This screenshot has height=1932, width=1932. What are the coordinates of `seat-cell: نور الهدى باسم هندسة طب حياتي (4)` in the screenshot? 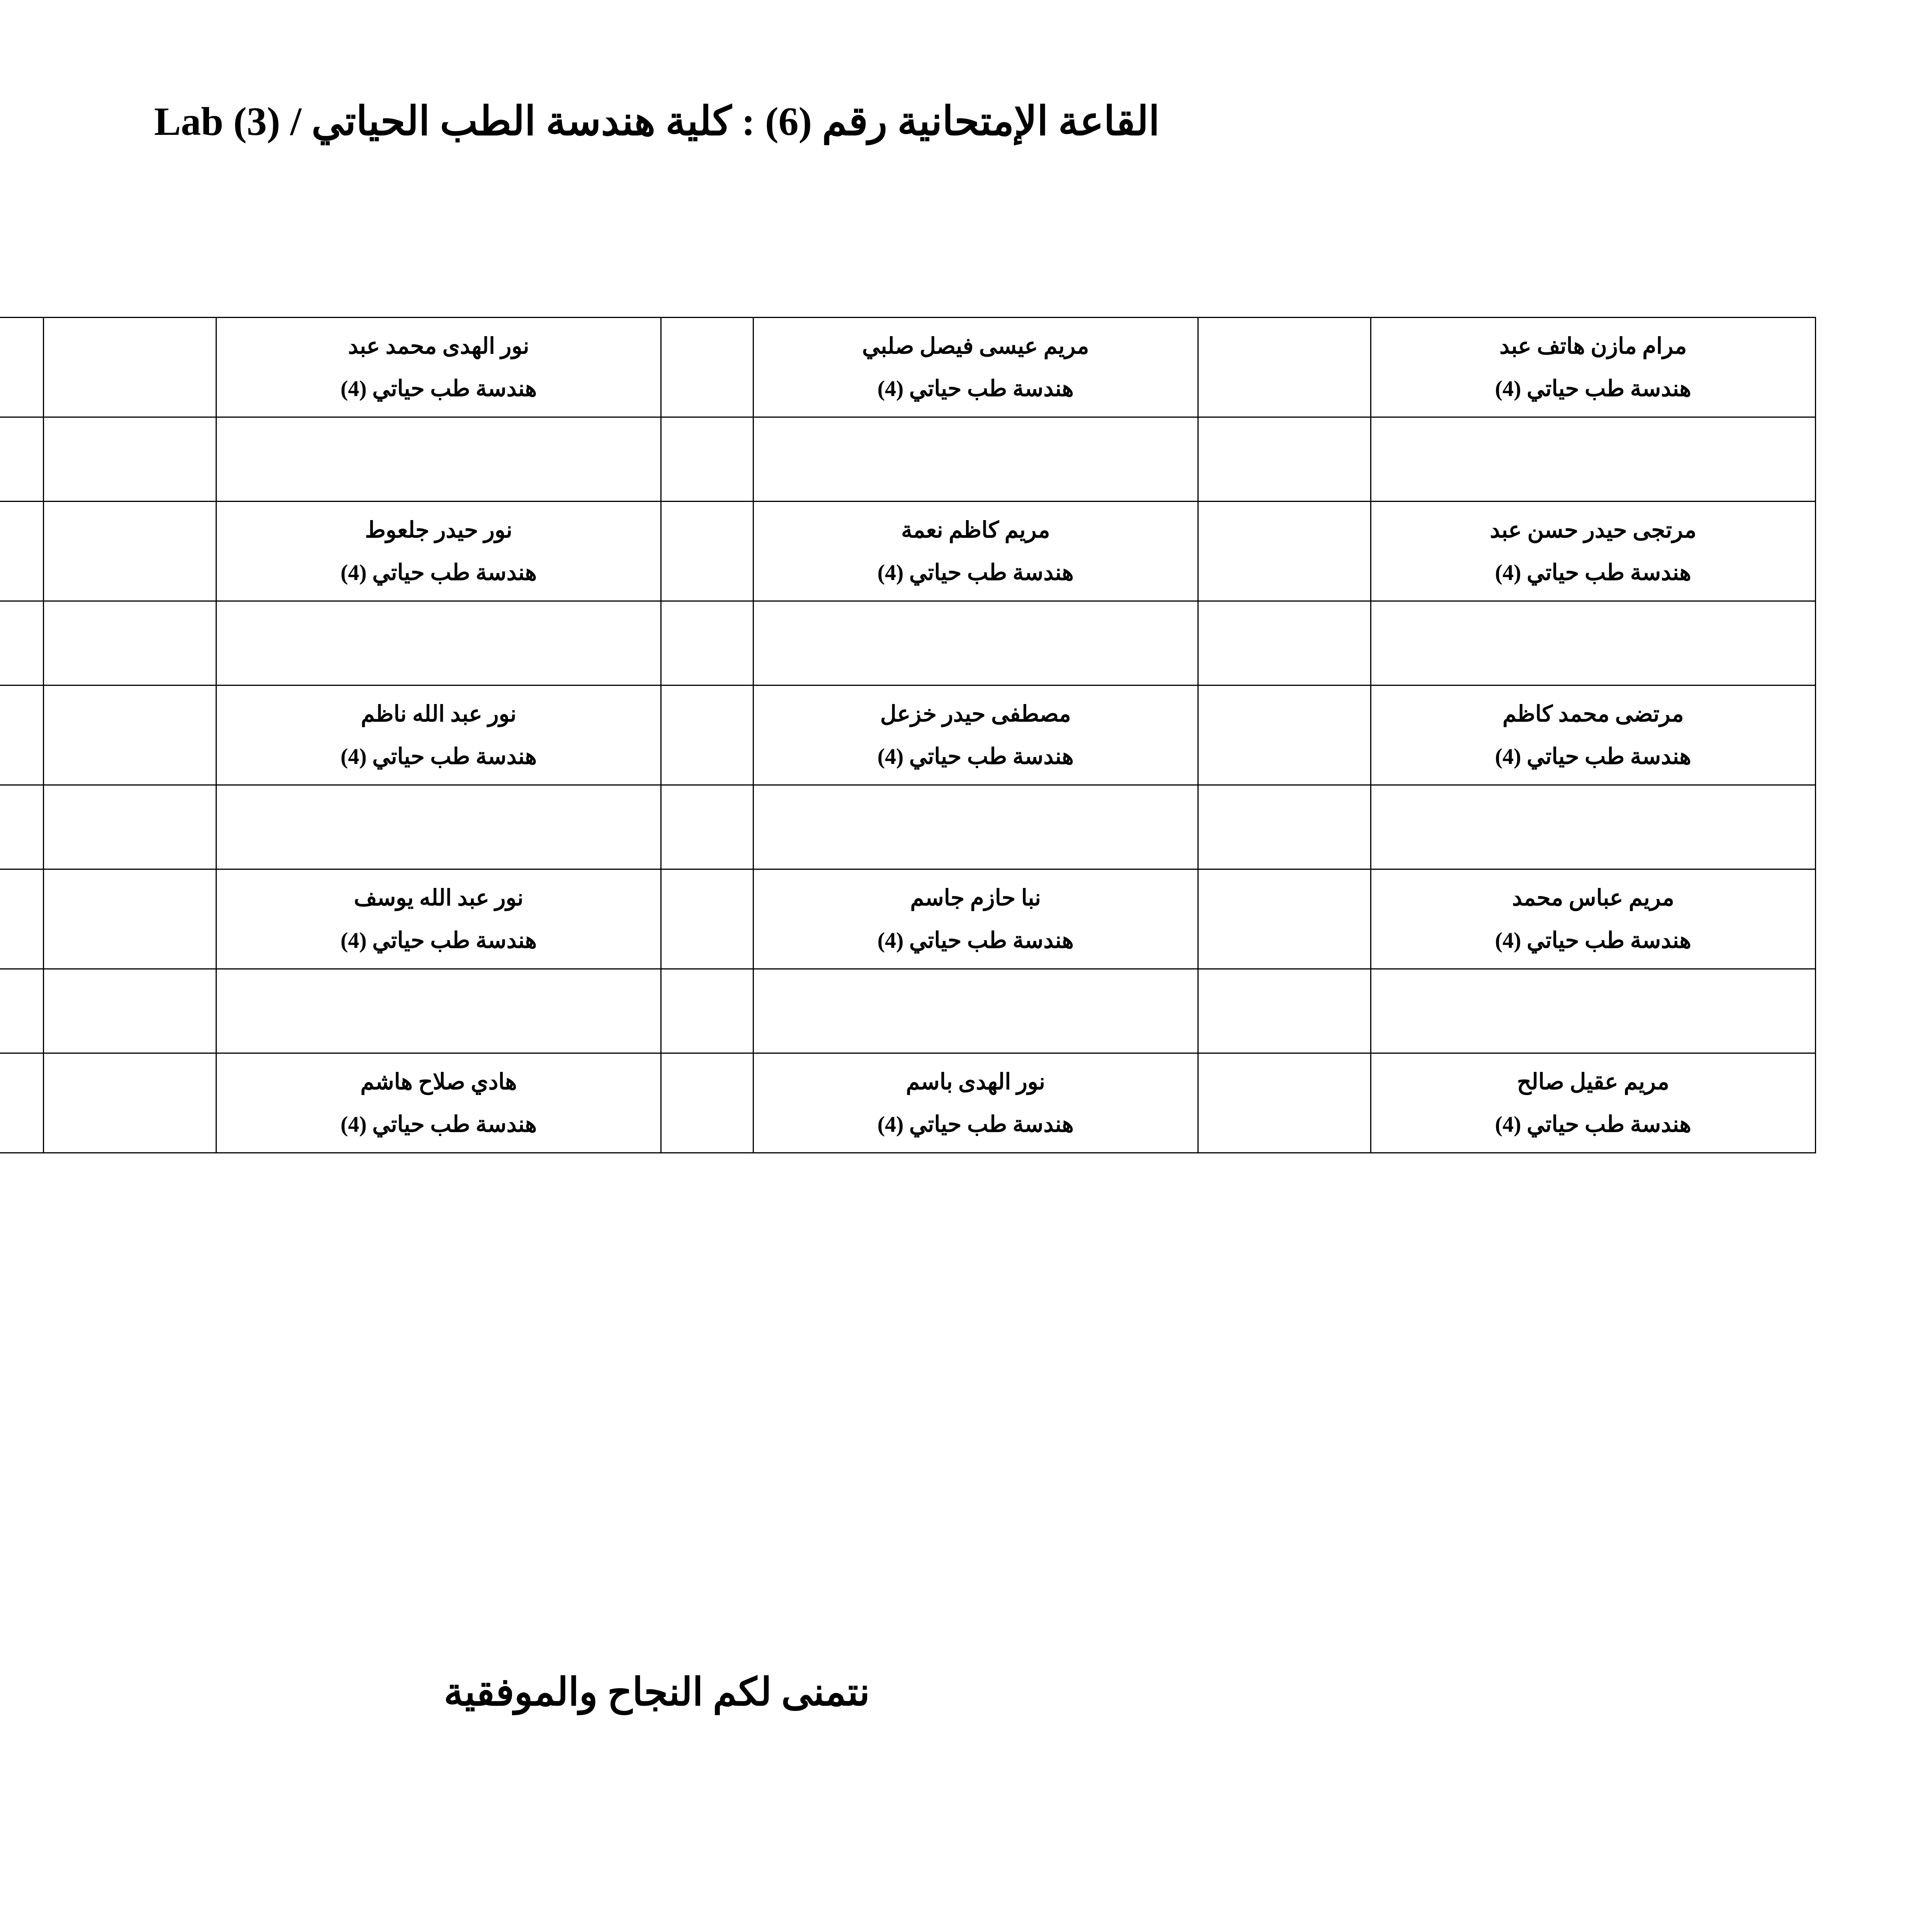 It's located at (976, 1103).